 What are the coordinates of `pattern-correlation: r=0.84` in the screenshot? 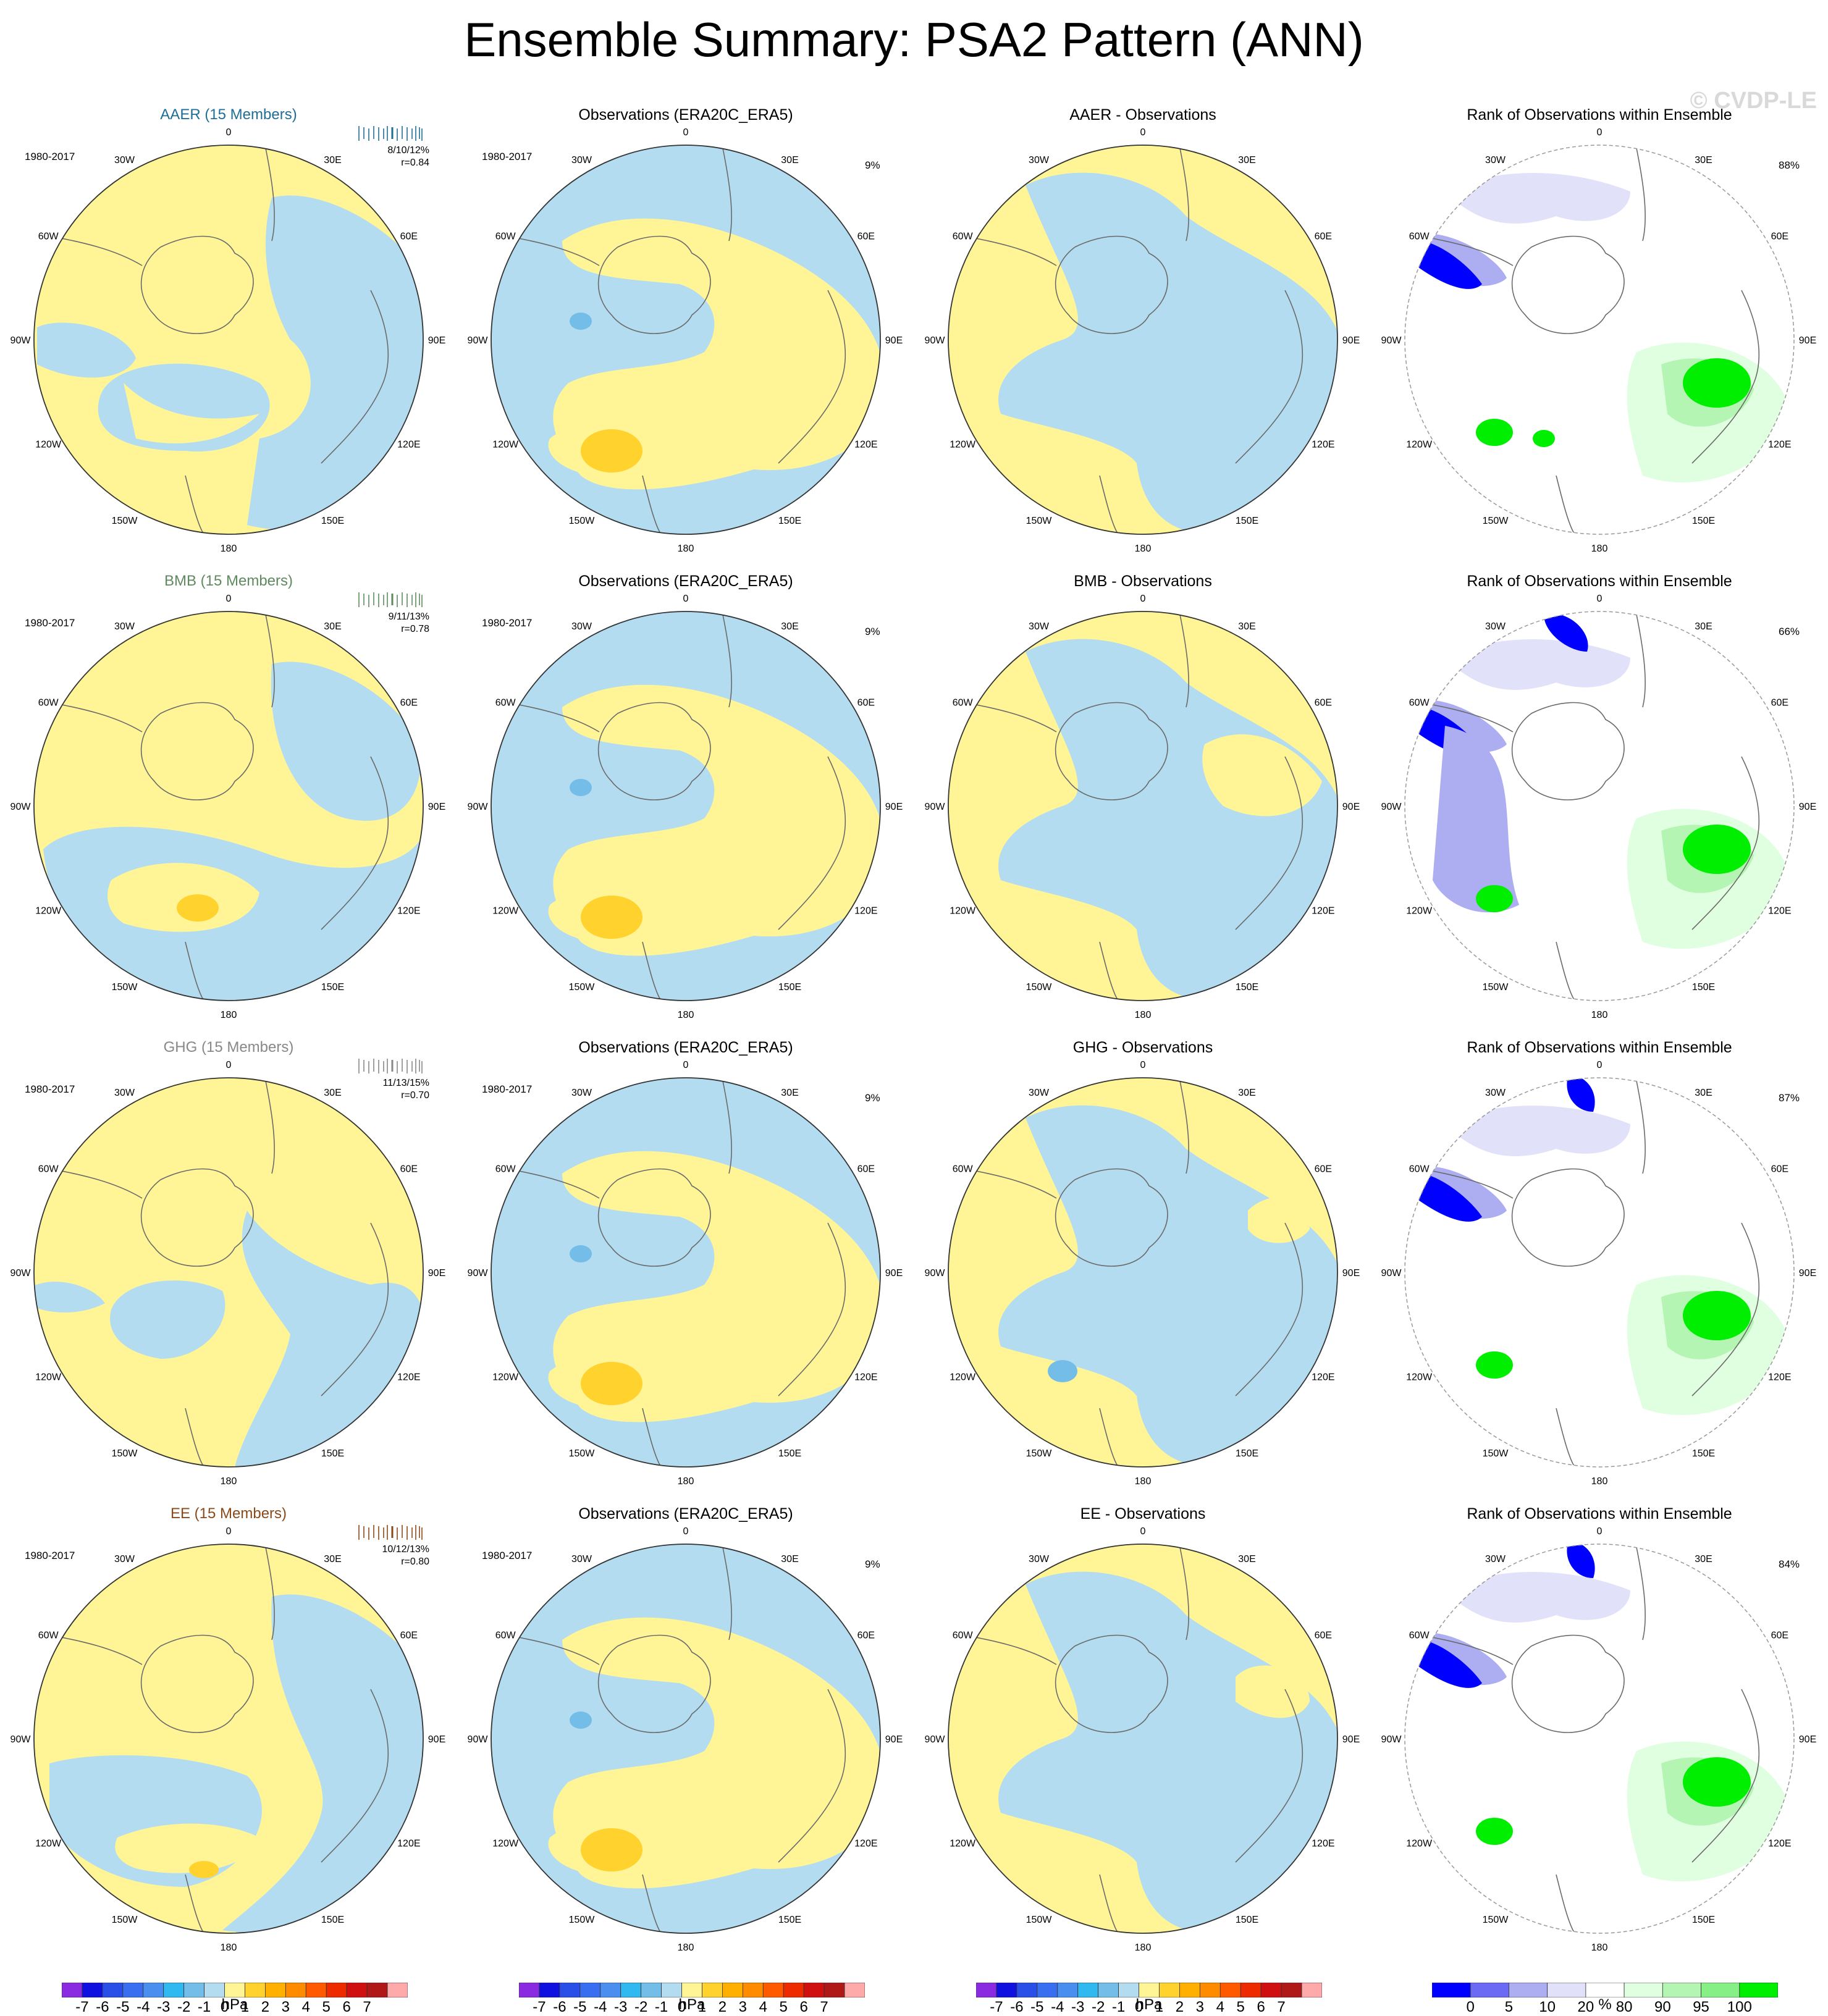 It's located at (415, 163).